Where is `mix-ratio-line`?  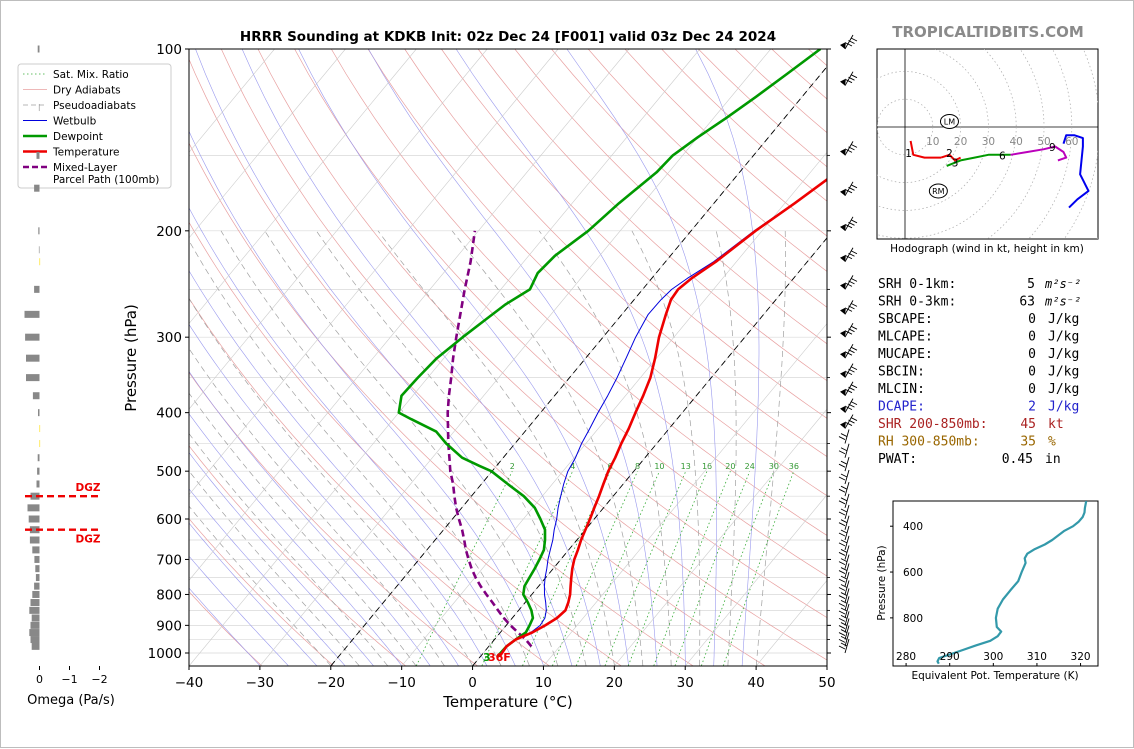 mix-ratio-line is located at coordinates (758, 568).